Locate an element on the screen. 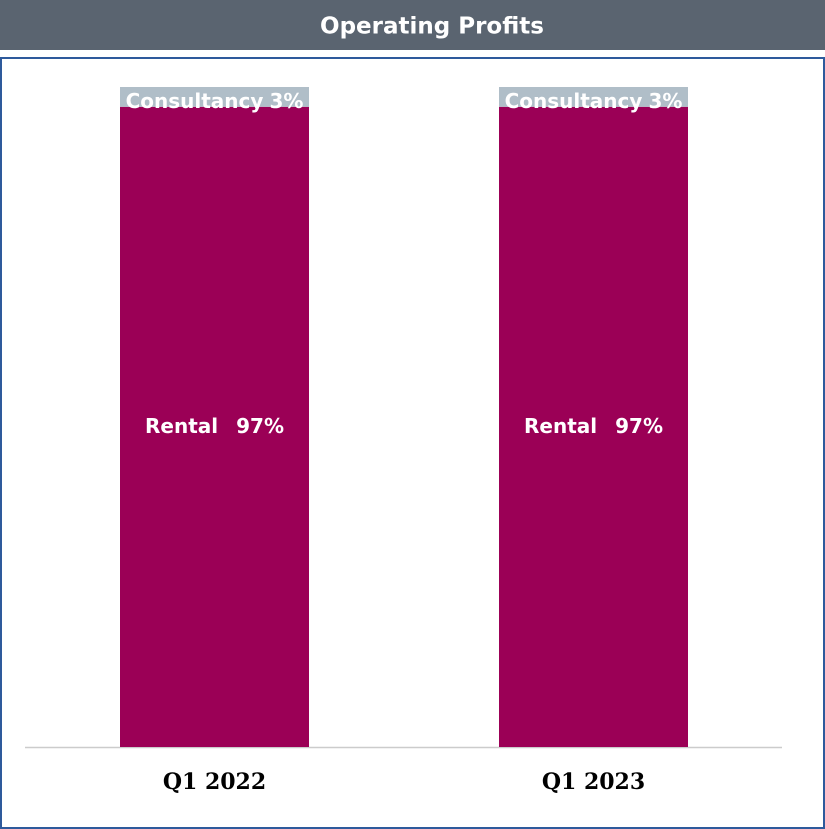  chart-title: Operating Profits is located at coordinates (432, 27).